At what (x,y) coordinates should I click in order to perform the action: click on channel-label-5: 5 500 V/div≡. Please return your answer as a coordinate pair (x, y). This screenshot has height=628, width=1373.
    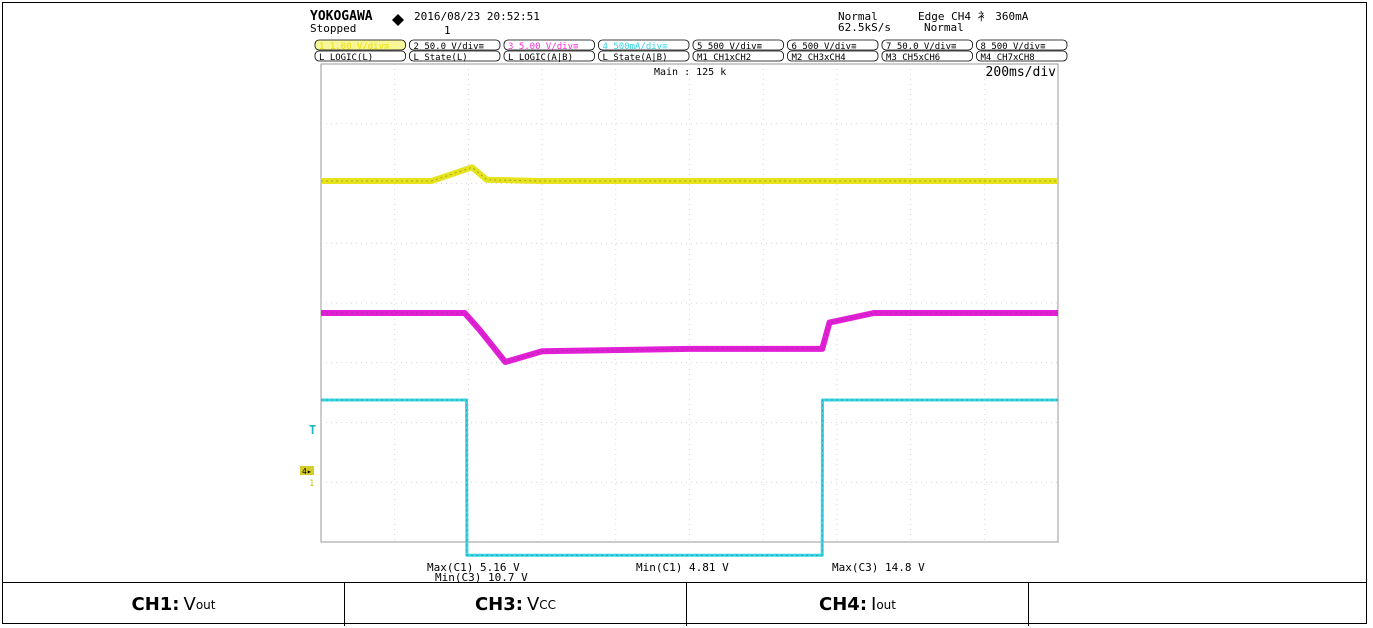
    Looking at the image, I should click on (730, 47).